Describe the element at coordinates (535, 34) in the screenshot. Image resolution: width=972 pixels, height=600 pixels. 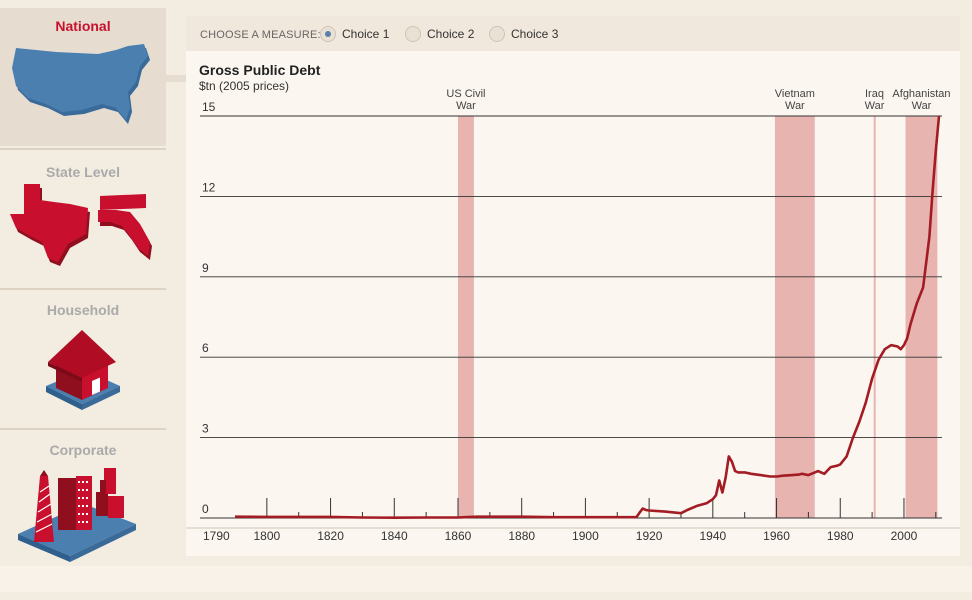
I see `measure-choice-label: Choice 3` at that location.